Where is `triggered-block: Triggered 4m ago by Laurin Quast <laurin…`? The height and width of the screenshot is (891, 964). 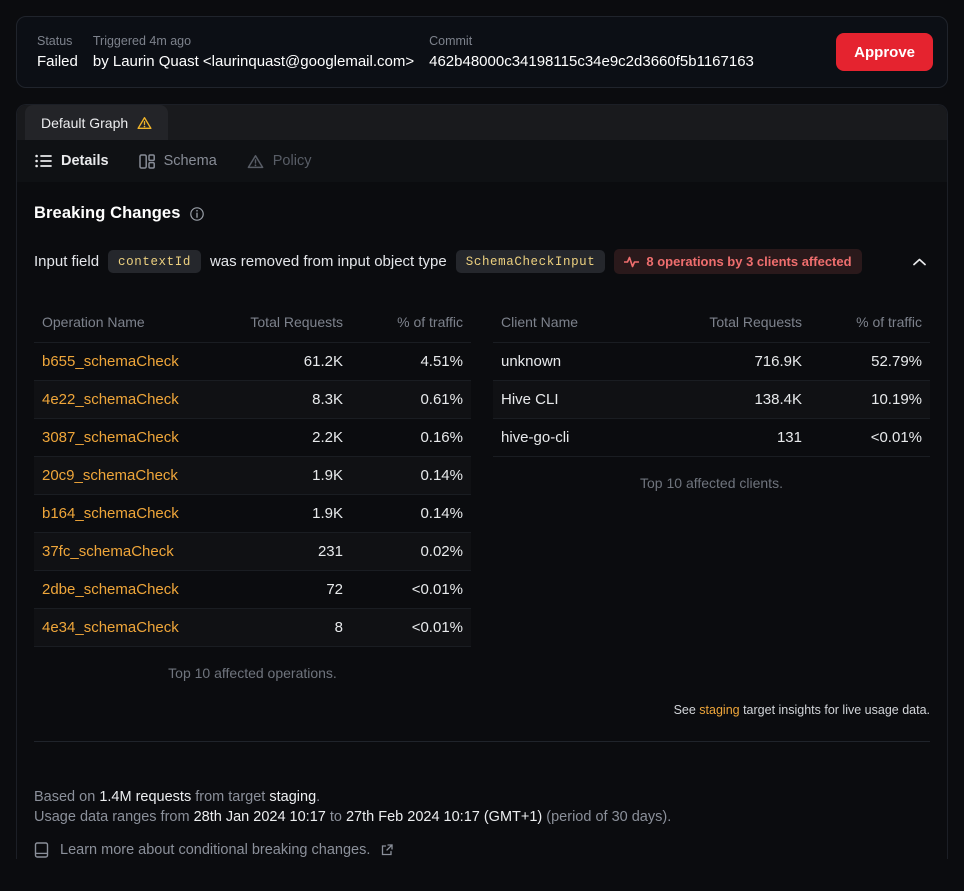
triggered-block: Triggered 4m ago by Laurin Quast <laurin… is located at coordinates (253, 52).